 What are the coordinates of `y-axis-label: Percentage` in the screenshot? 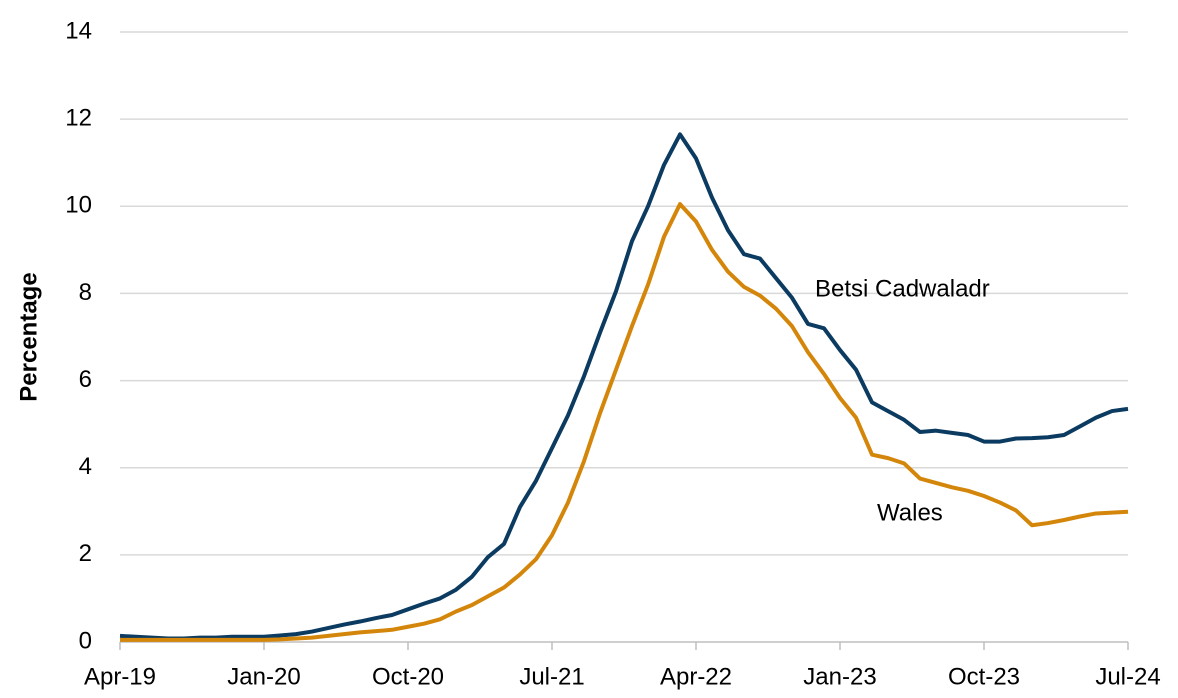 It's located at (28, 336).